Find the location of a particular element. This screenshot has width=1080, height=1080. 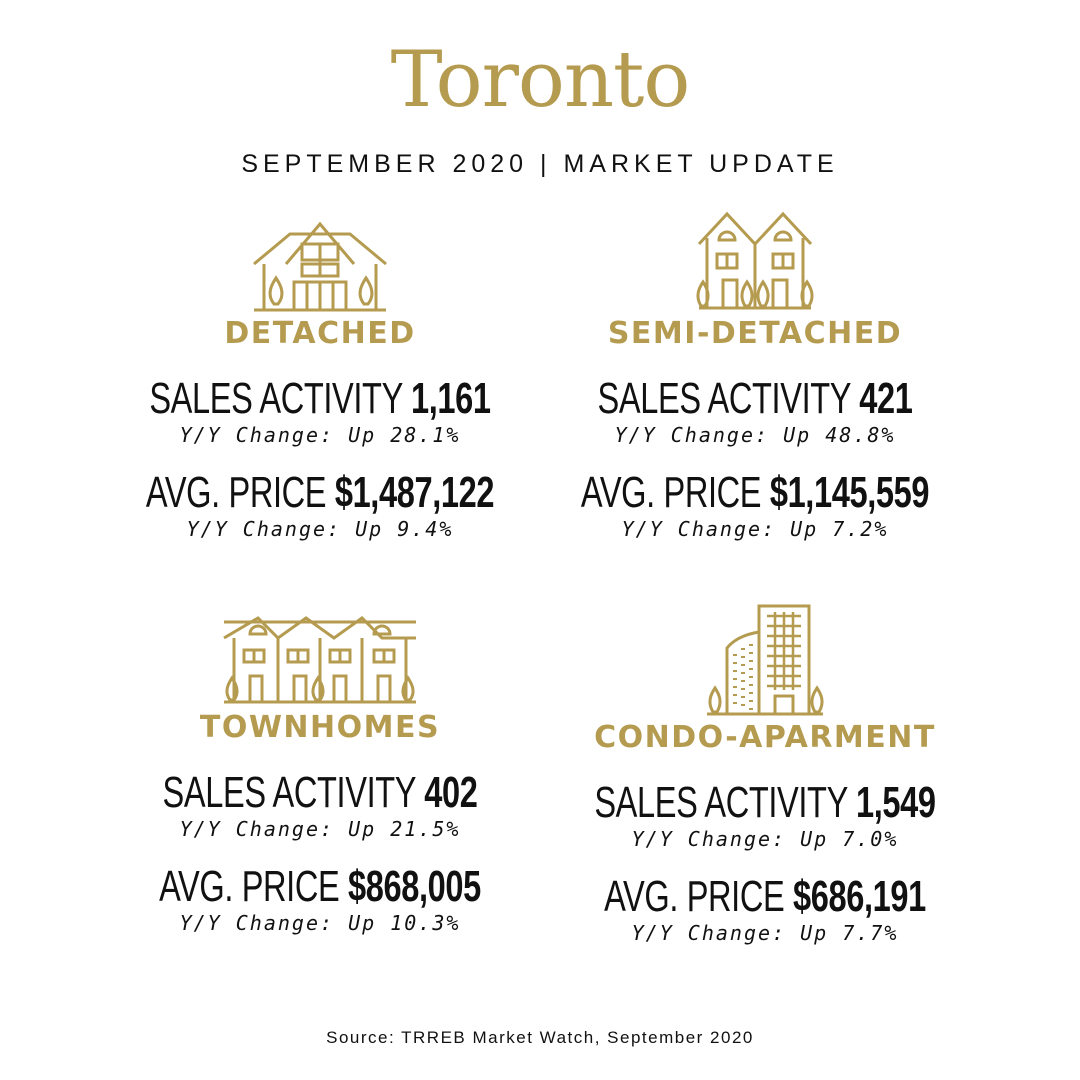

sales-value: 1,549 is located at coordinates (896, 802).